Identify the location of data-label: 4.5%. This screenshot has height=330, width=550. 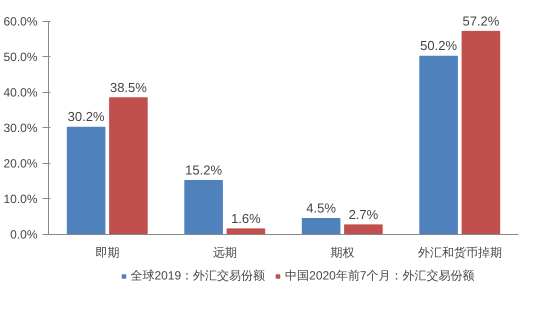
(321, 208).